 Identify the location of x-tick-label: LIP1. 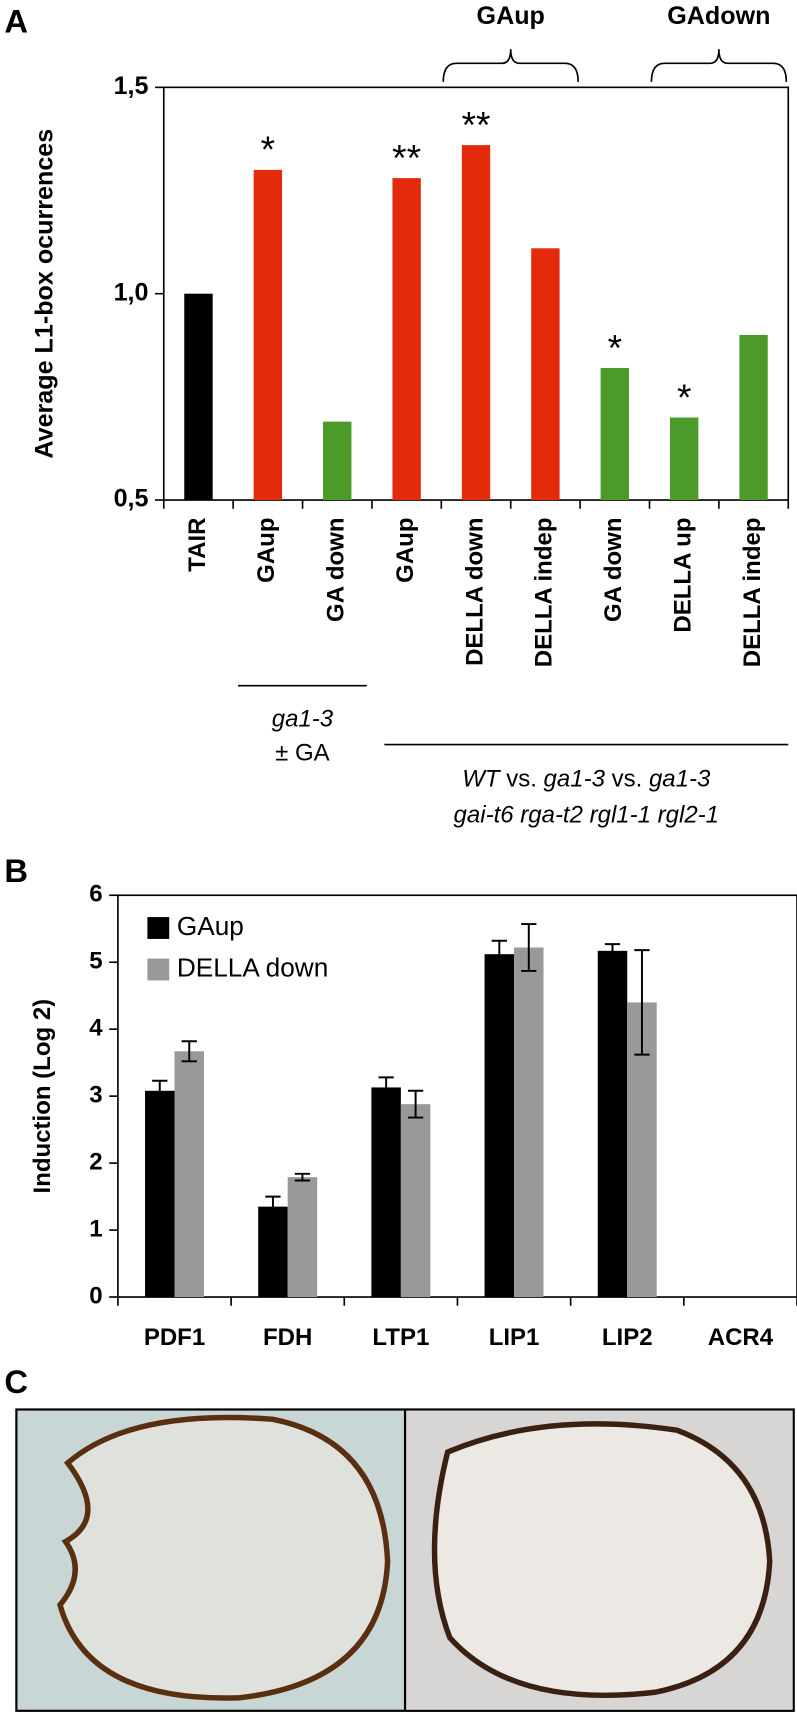
(514, 1337).